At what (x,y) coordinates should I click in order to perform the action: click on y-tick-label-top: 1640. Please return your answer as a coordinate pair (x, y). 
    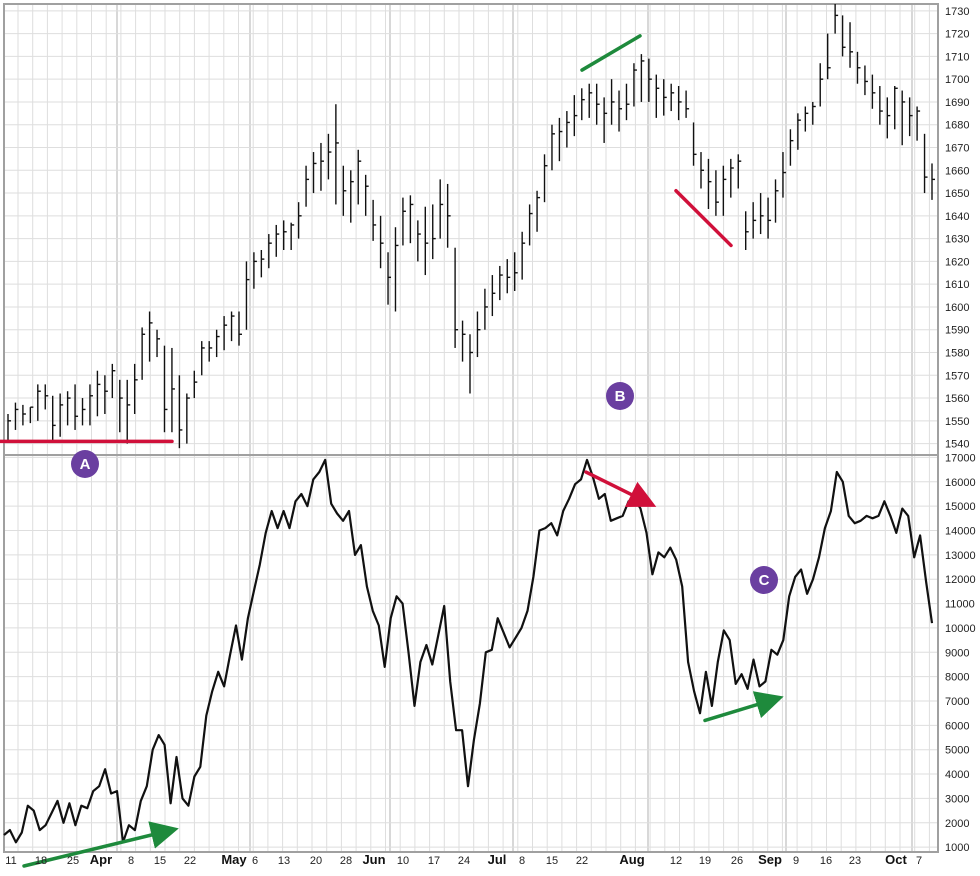
    Looking at the image, I should click on (957, 217).